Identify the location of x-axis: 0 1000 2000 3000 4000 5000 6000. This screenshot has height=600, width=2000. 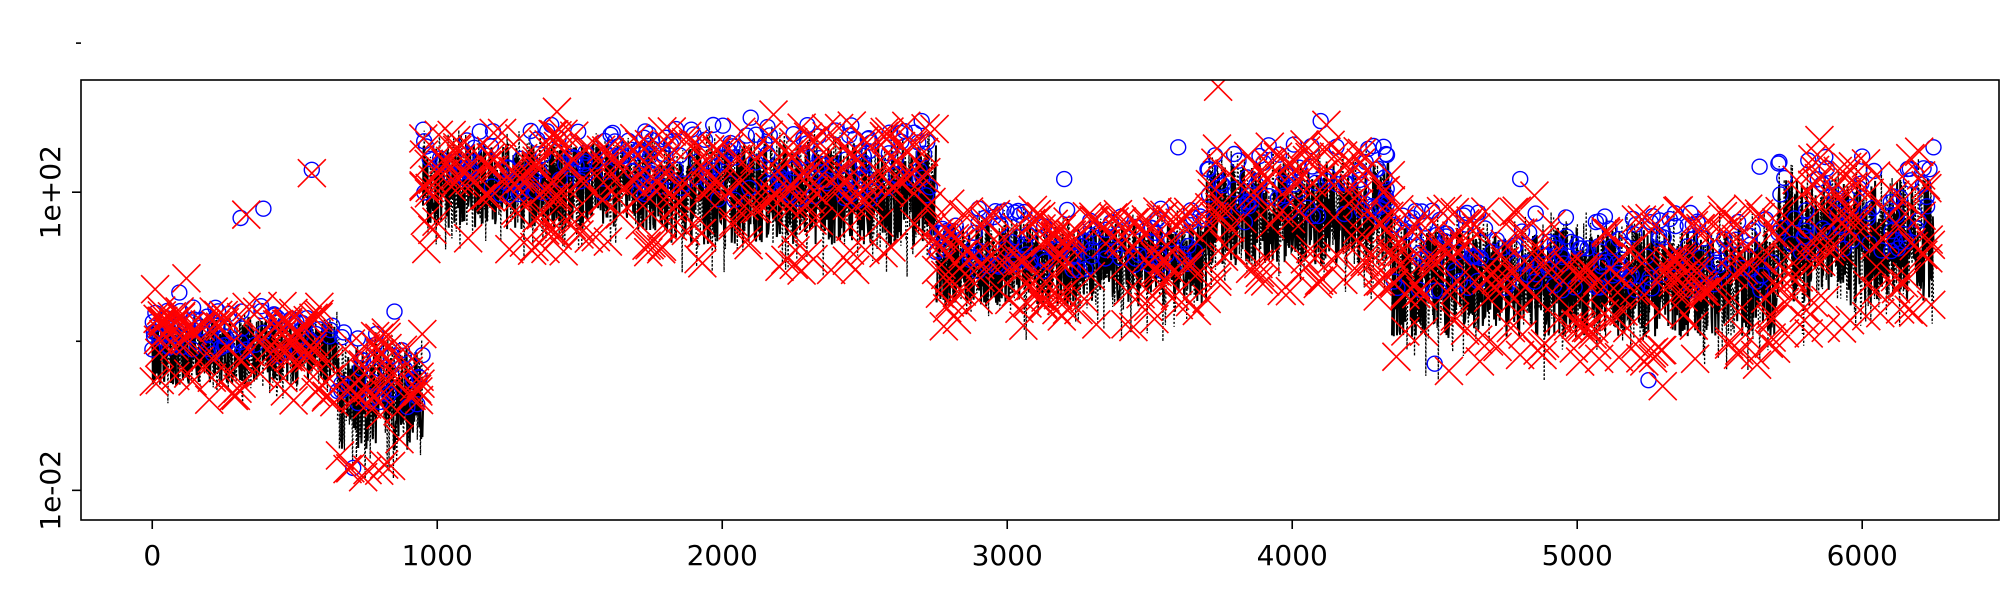
(1020, 546).